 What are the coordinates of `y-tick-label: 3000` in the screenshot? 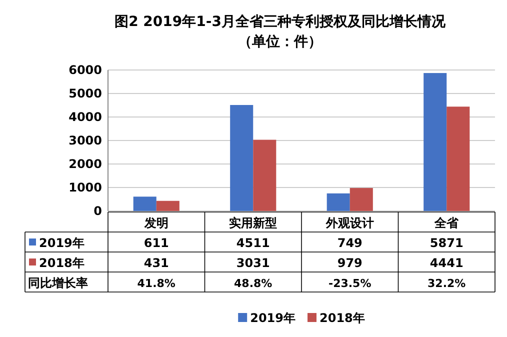 It's located at (85, 140).